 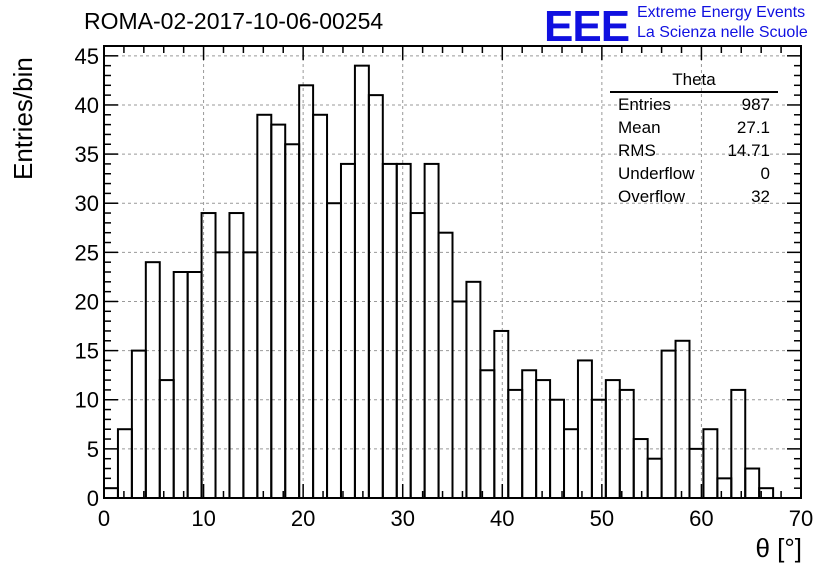 What do you see at coordinates (722, 32) in the screenshot?
I see `logo-line-2: La Scienza nelle Scuole` at bounding box center [722, 32].